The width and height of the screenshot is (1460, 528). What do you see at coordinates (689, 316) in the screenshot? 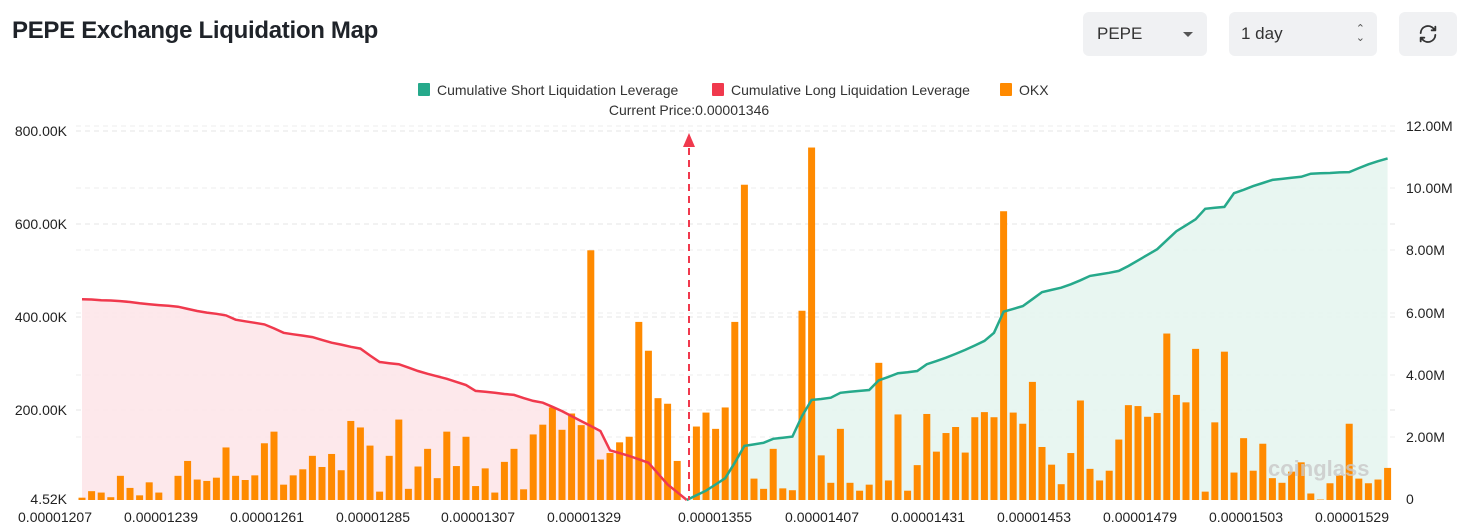
I see `current-price-marker` at bounding box center [689, 316].